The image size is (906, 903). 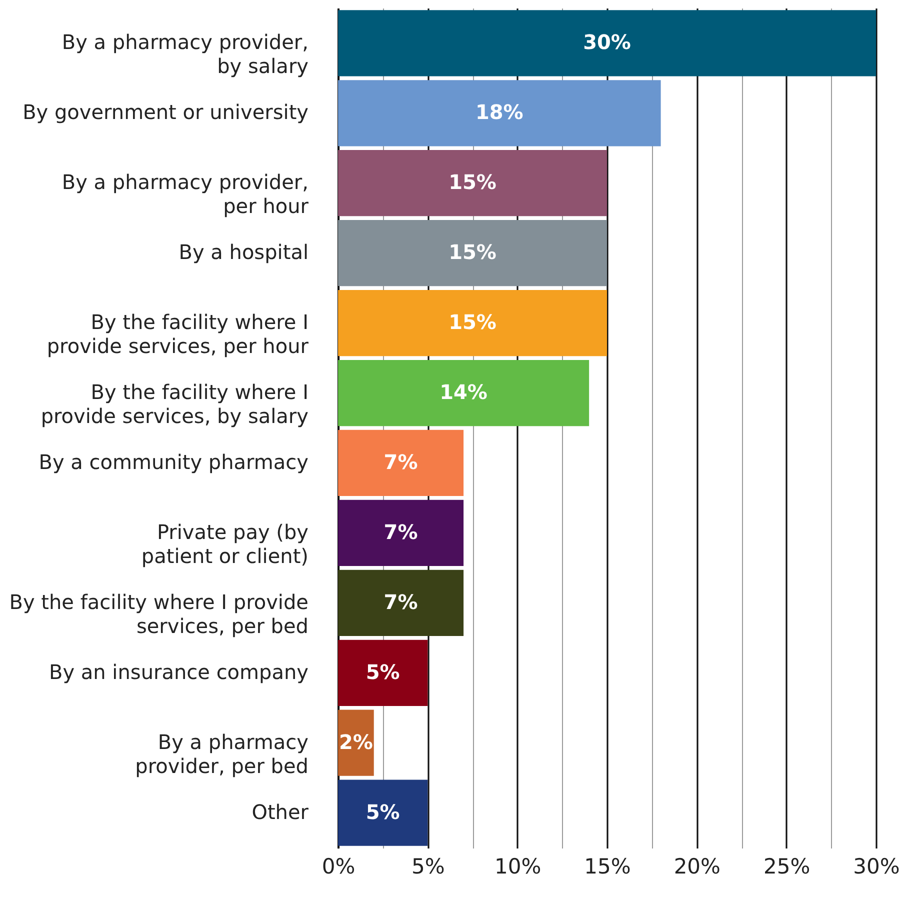 I want to click on y-tick-label: By a pharmacy provider, per bed, so click(x=222, y=754).